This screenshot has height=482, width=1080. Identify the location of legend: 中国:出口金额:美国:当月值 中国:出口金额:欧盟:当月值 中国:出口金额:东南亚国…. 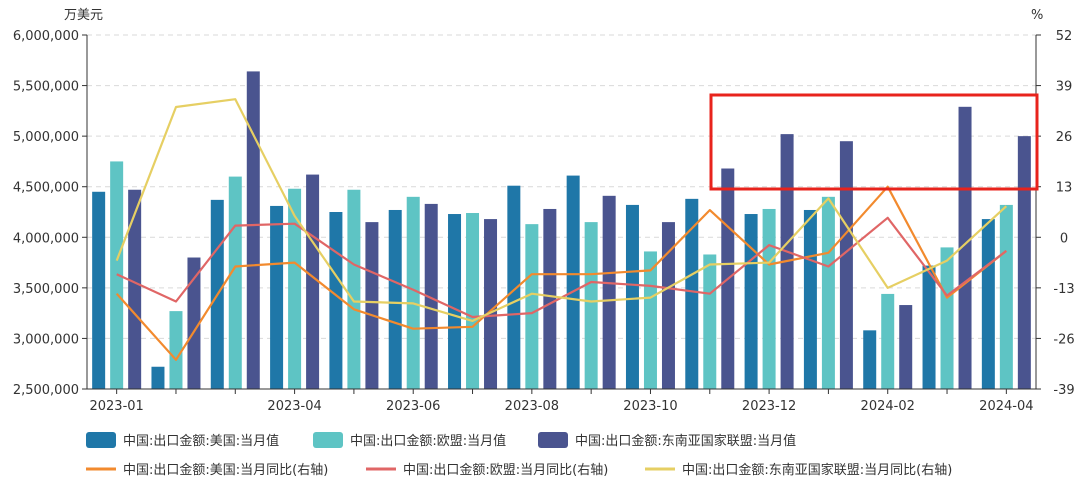
(519, 455).